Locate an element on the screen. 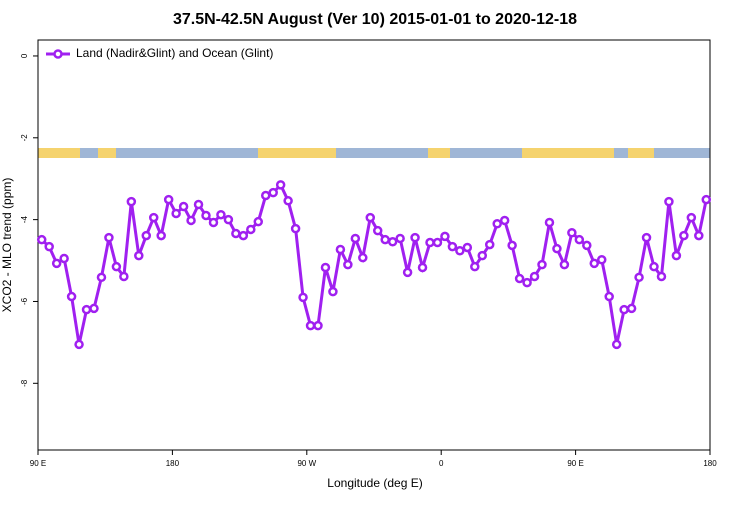  y-tick-label: -4 is located at coordinates (24, 220).